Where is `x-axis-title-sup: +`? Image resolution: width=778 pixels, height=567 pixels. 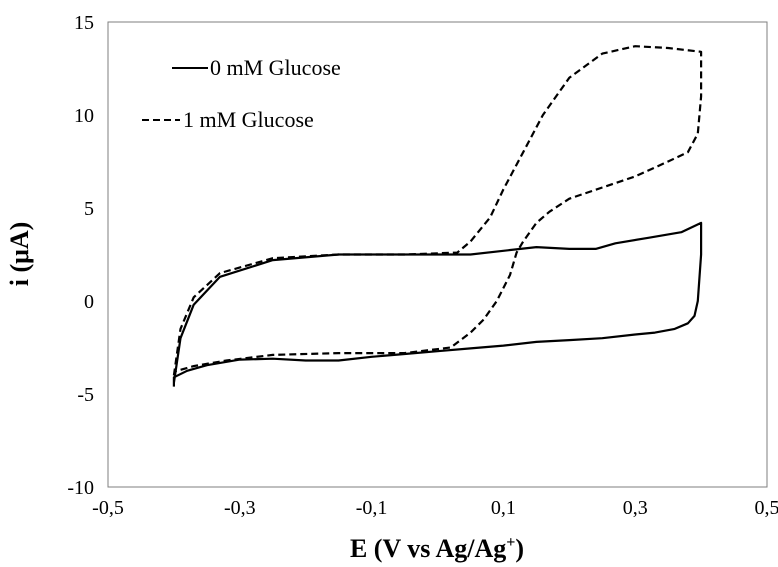
x-axis-title-sup: + is located at coordinates (510, 542).